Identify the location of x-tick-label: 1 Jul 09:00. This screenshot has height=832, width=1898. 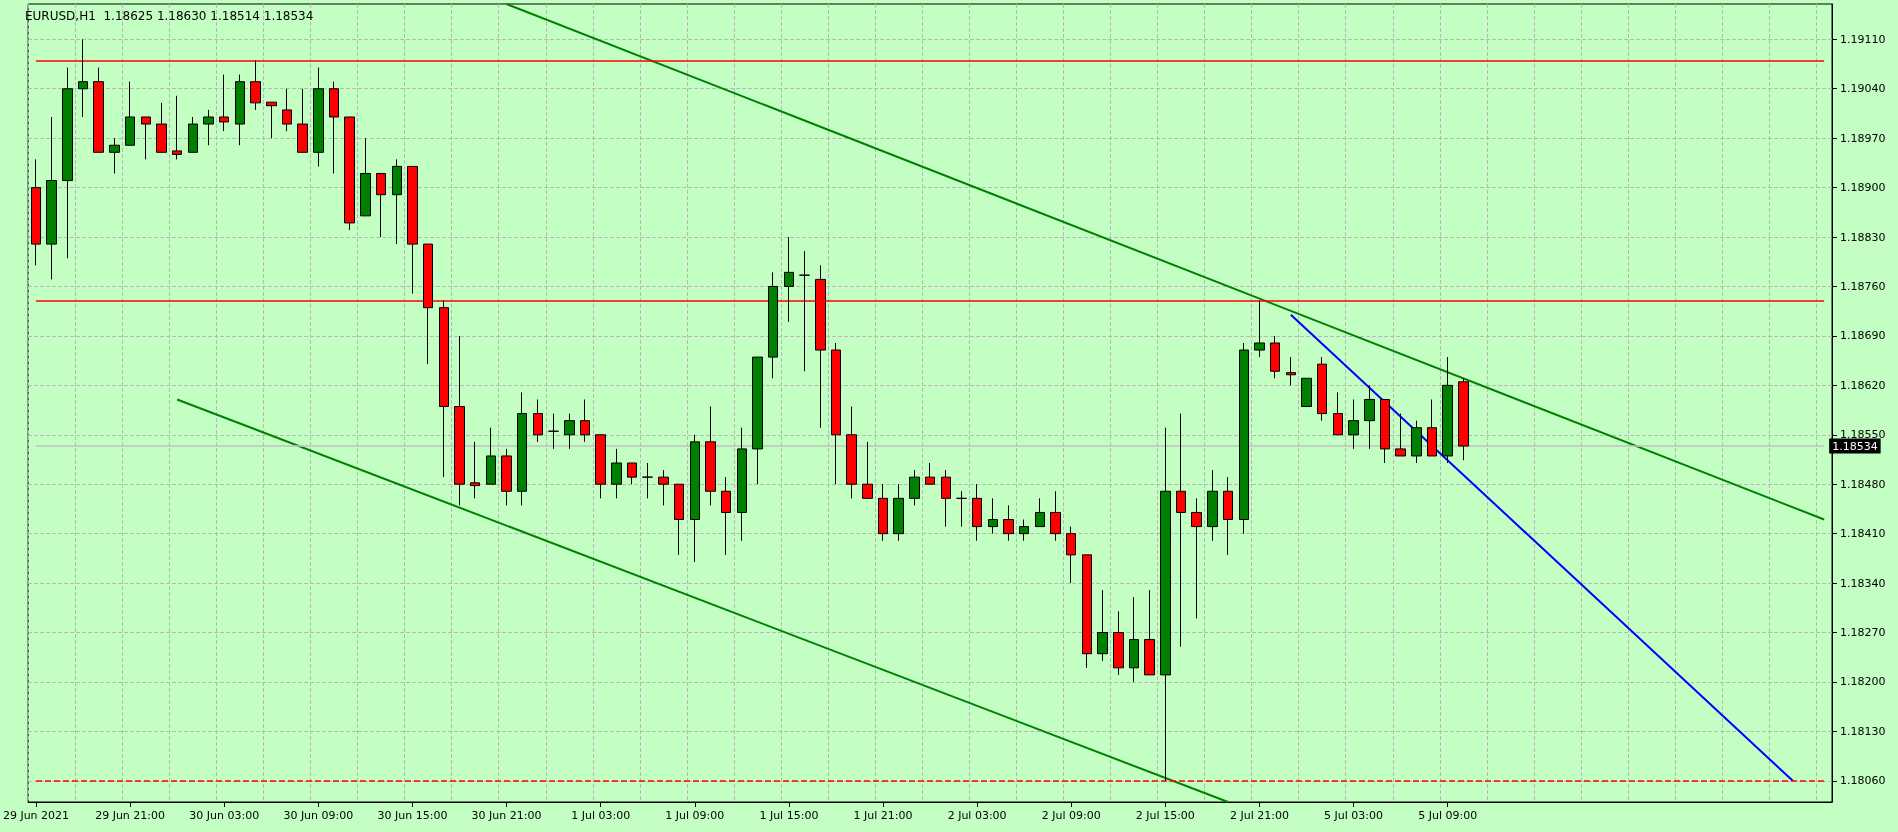
(695, 815).